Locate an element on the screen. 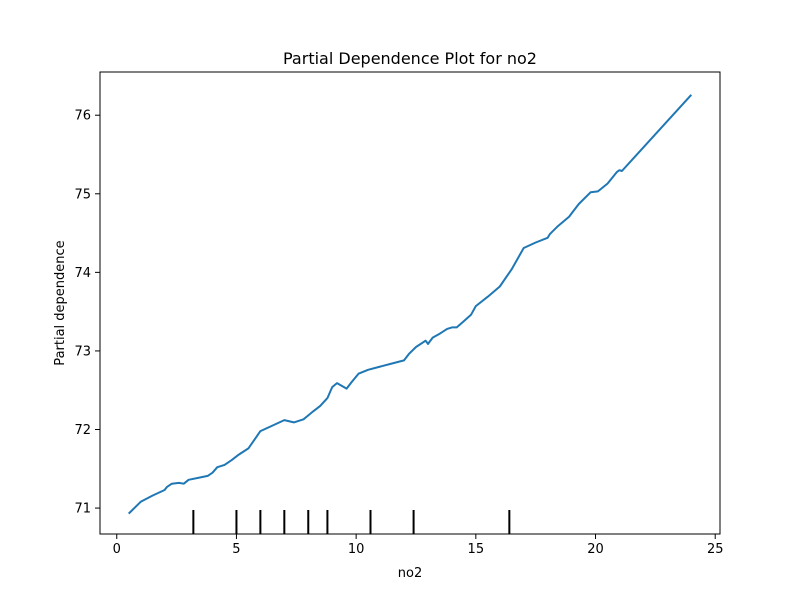 Image resolution: width=800 pixels, height=600 pixels. y-axis-label: Partial dependence is located at coordinates (60, 302).